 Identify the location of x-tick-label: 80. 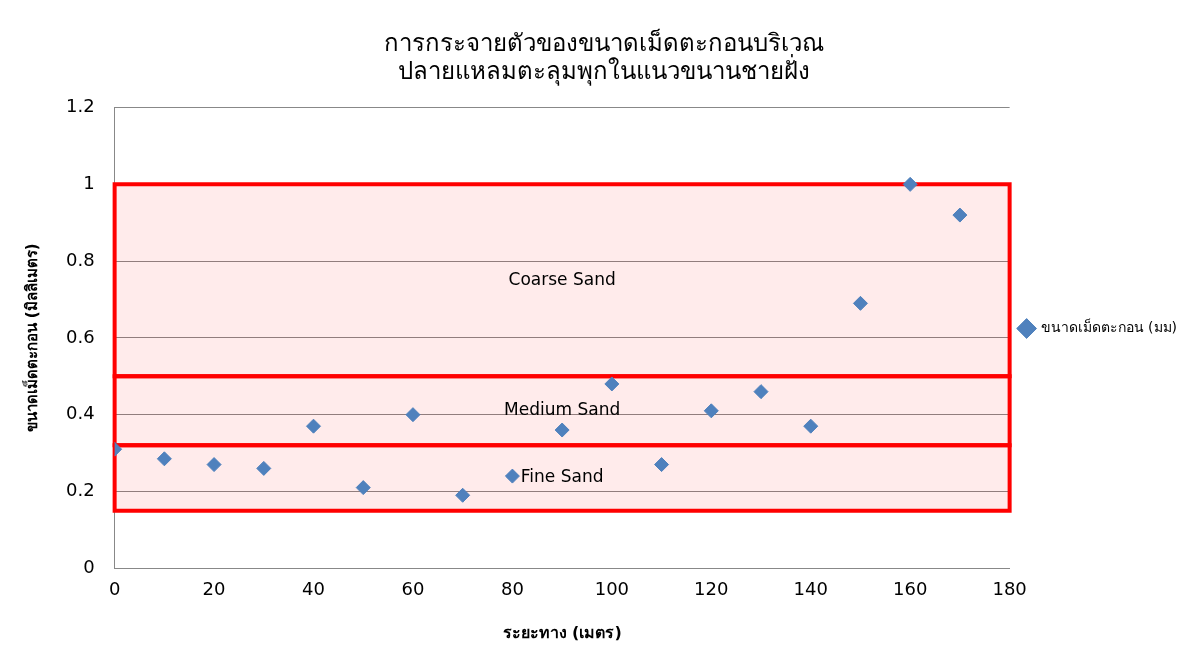
(512, 588).